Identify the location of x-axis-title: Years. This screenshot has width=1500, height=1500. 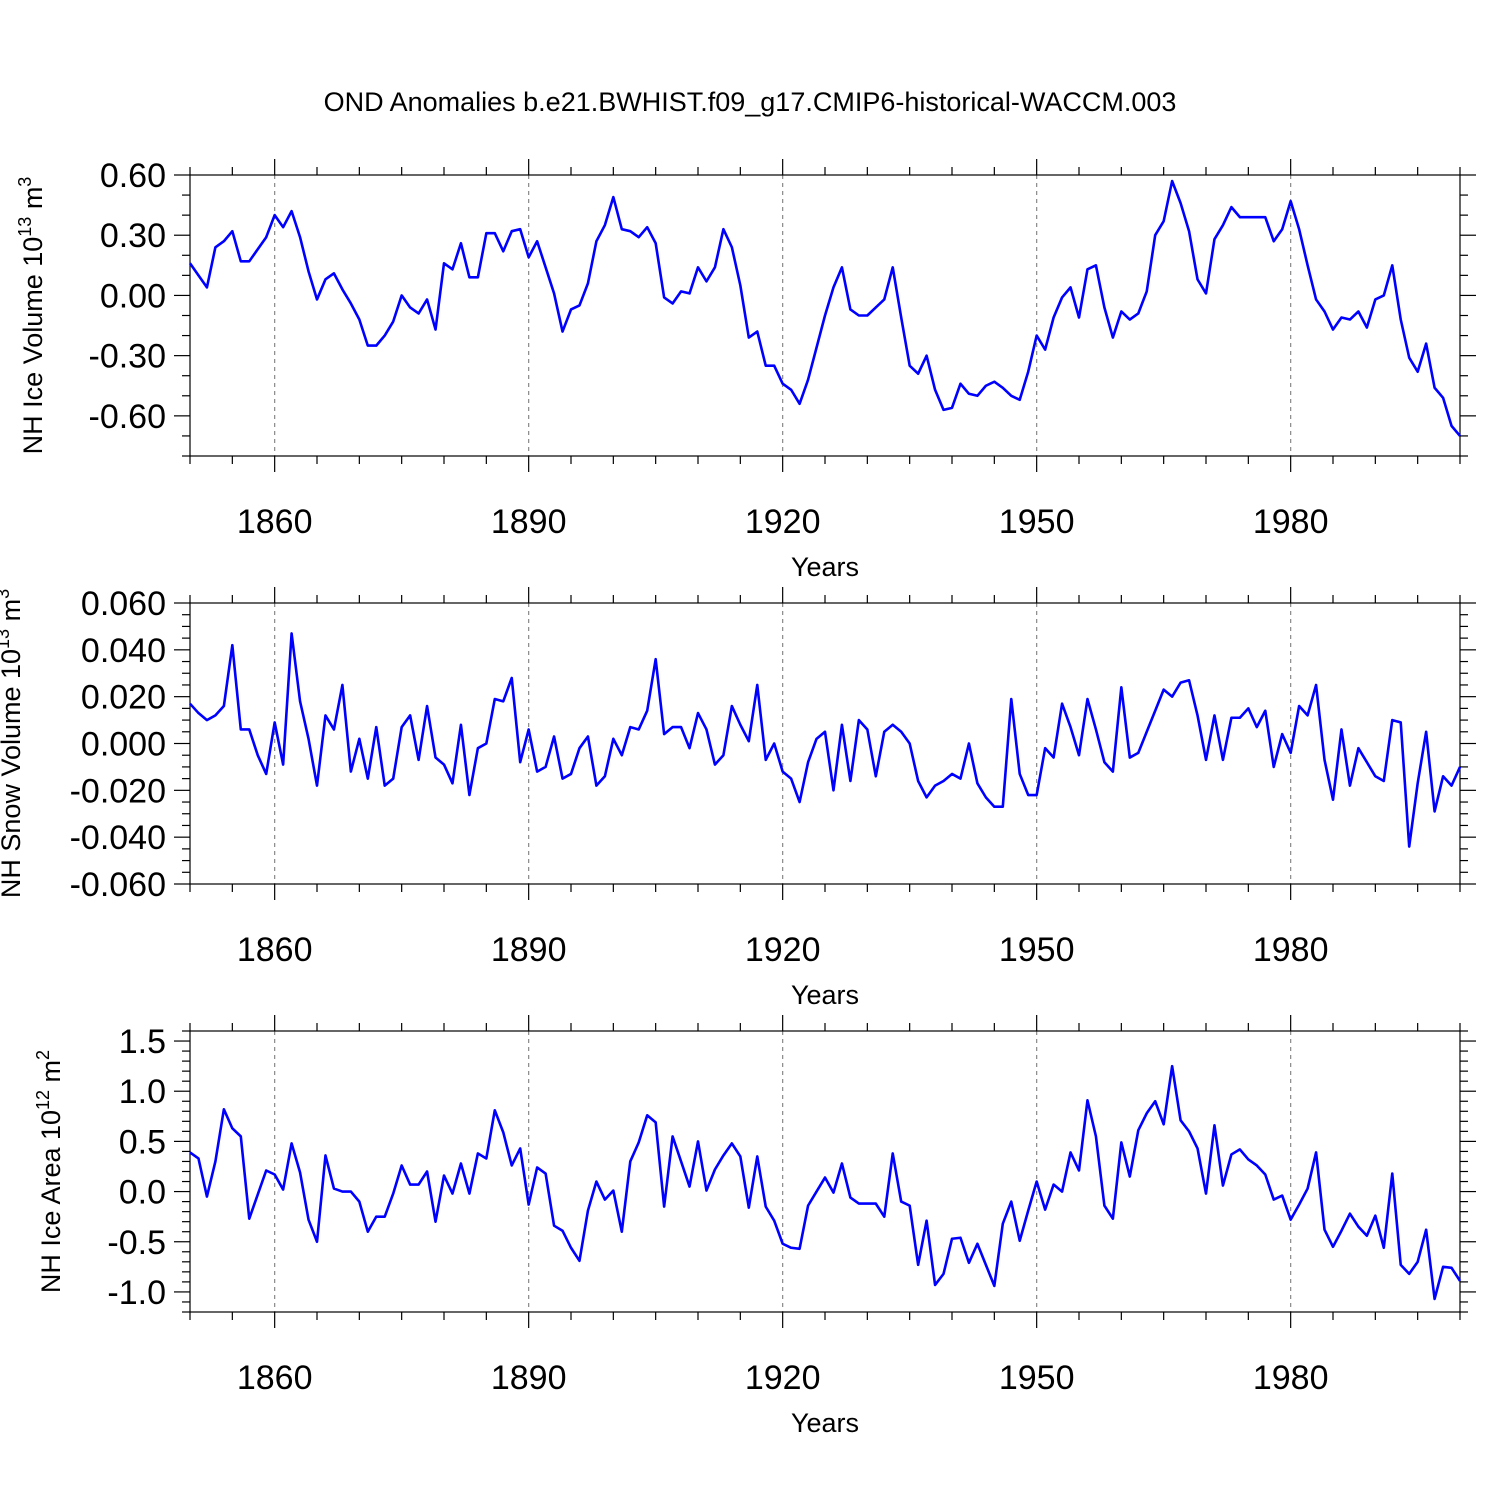
(825, 995).